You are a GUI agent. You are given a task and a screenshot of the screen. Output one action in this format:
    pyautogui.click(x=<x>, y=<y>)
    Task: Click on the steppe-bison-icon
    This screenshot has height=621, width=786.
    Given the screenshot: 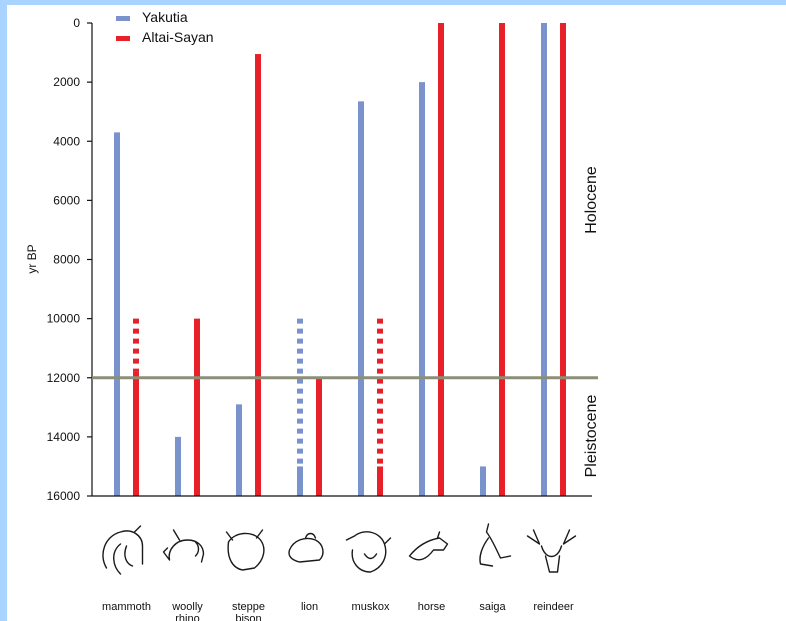 What is the action you would take?
    pyautogui.click(x=245, y=550)
    